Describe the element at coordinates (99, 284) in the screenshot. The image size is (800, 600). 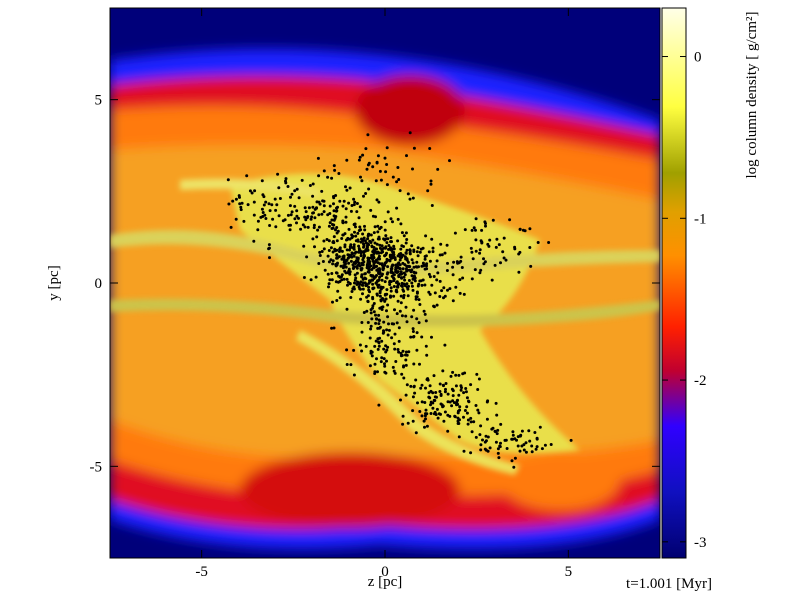
I see `y-tick-label: 0` at that location.